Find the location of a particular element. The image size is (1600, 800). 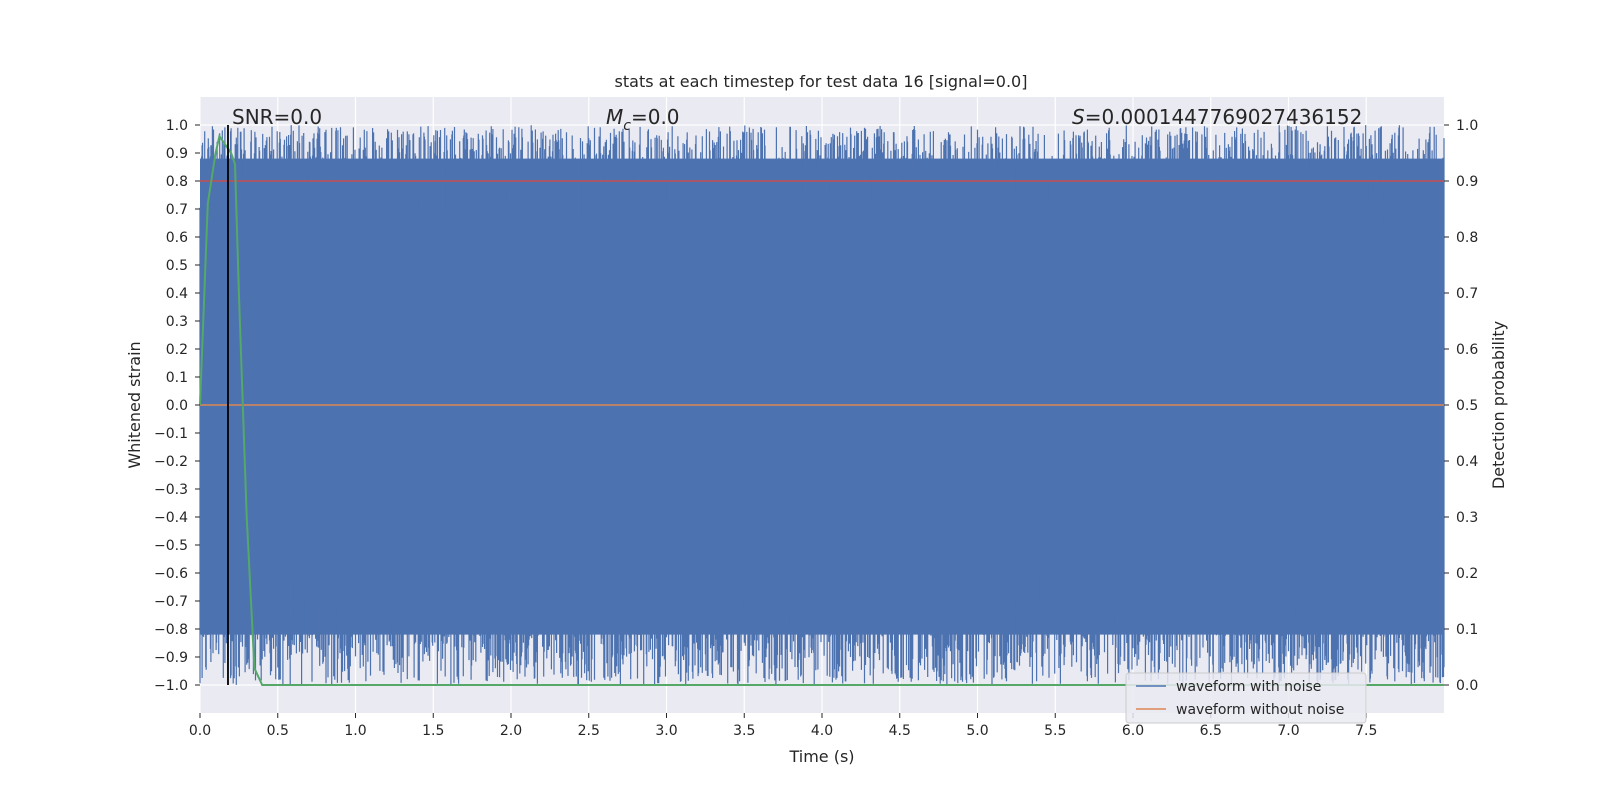

y-left-tick-label-9: 0.1 is located at coordinates (177, 378).